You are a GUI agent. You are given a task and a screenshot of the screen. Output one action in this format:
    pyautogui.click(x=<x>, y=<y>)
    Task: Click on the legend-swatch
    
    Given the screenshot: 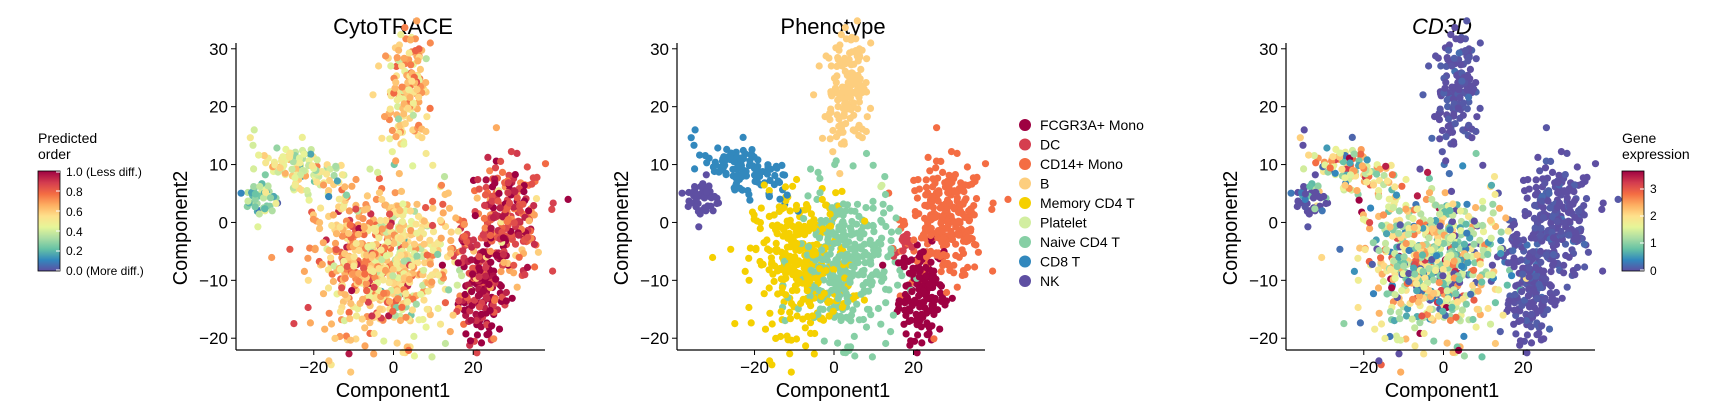 What is the action you would take?
    pyautogui.click(x=1025, y=164)
    